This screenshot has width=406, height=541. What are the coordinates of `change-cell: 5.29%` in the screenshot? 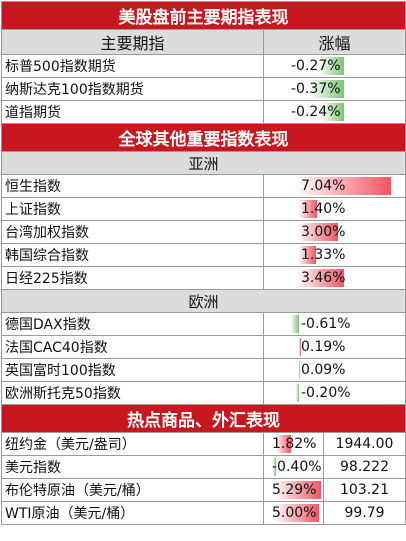 It's located at (293, 490).